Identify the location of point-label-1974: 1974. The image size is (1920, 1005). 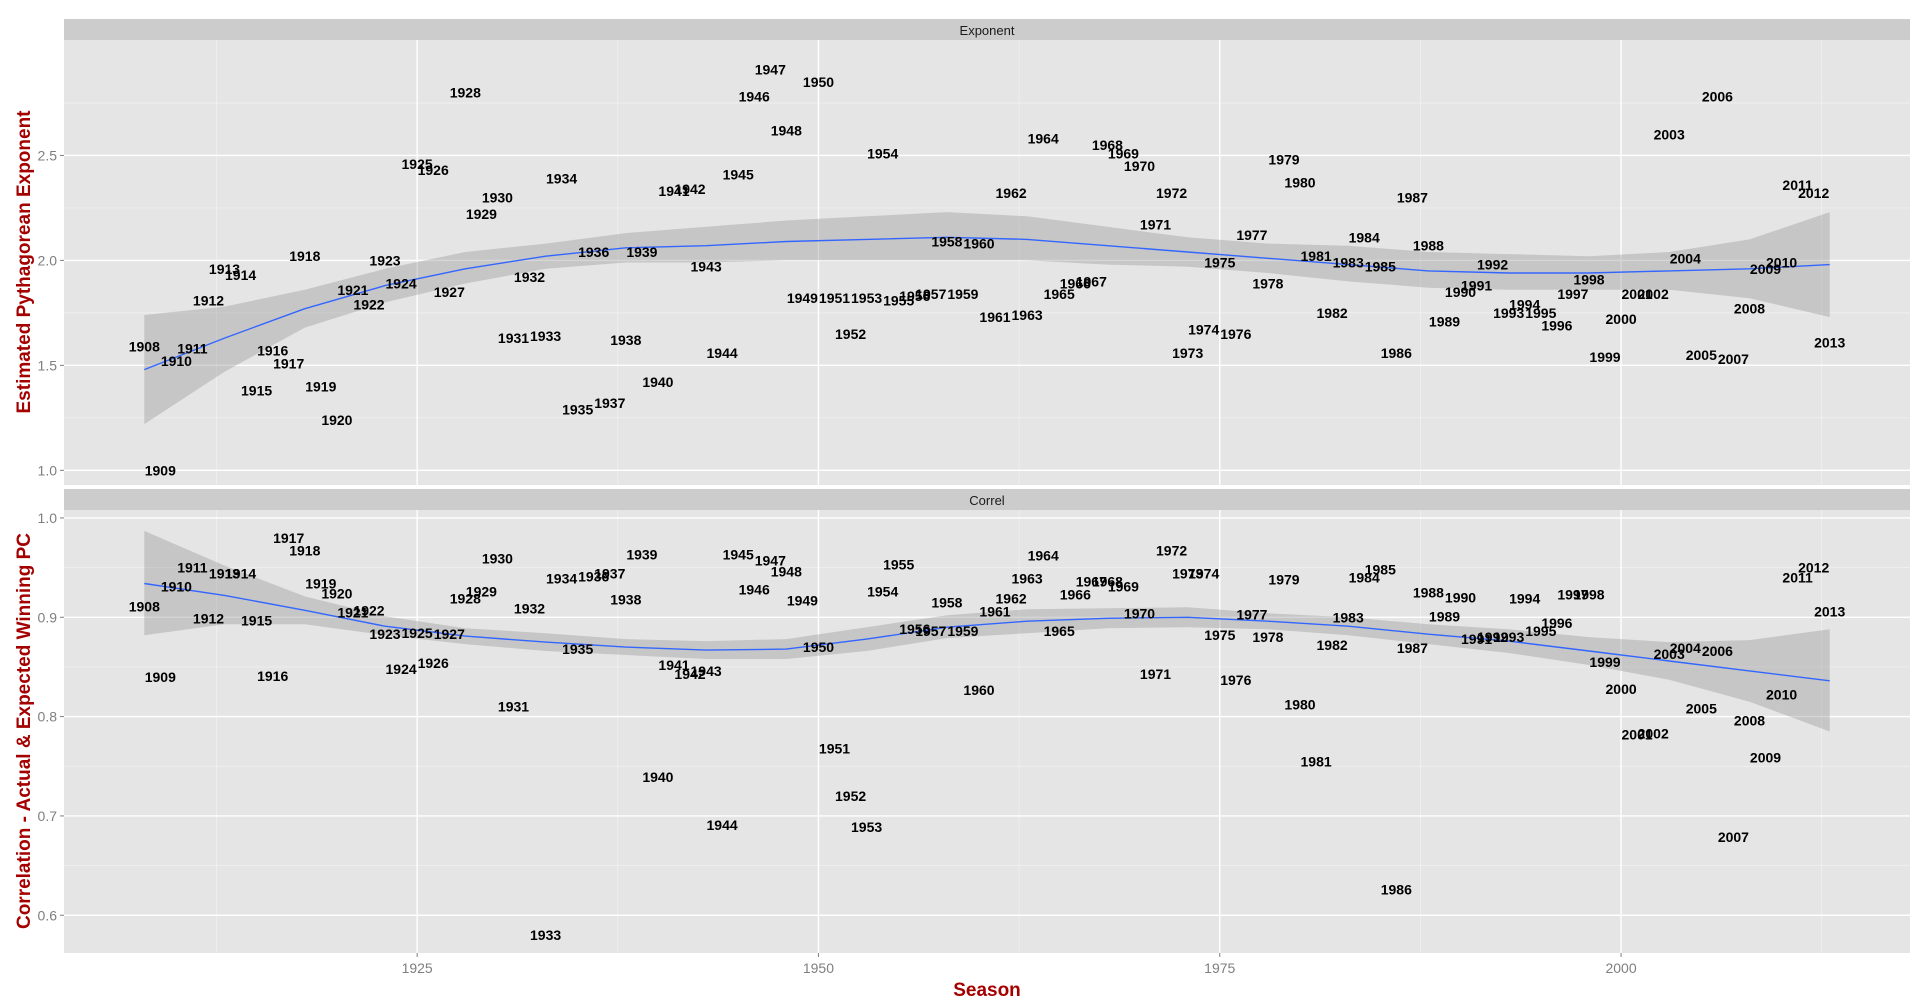
(1203, 330).